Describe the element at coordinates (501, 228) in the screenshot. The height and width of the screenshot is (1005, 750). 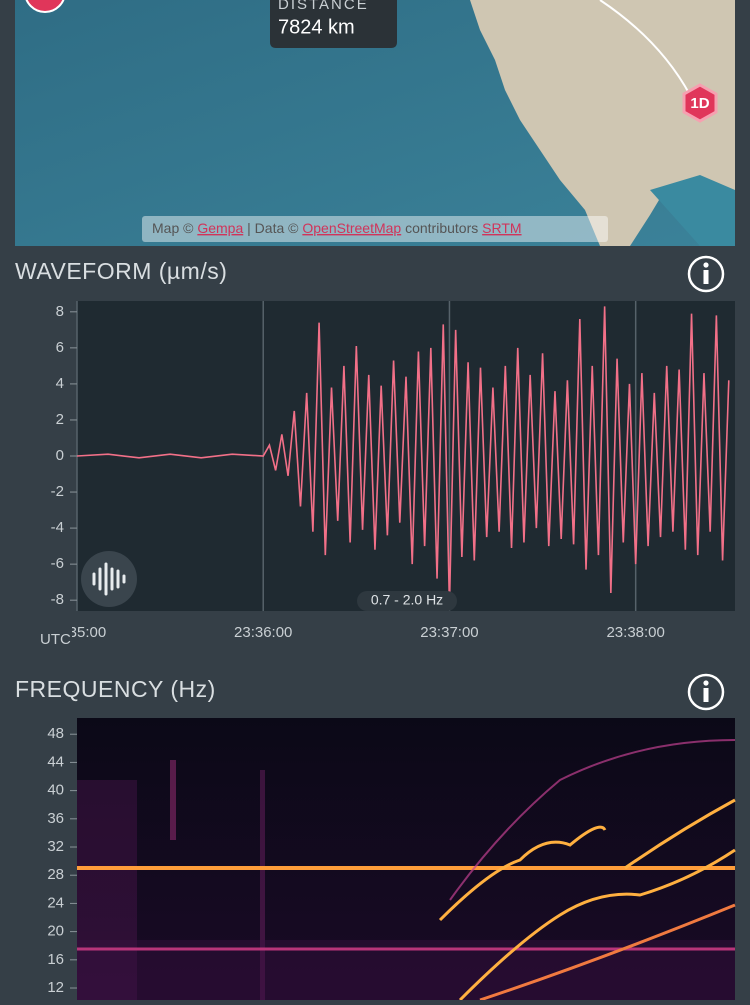
I see `attribution-link: SRTM` at that location.